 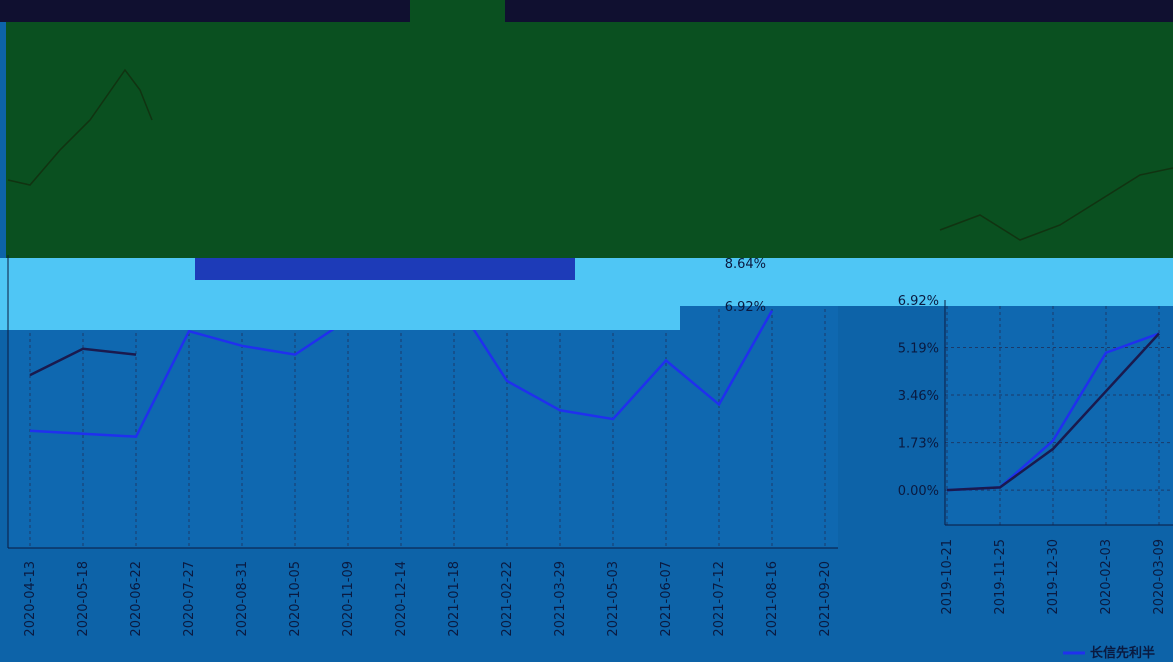 I want to click on x-tick-label: 2020-12-14, so click(x=401, y=599).